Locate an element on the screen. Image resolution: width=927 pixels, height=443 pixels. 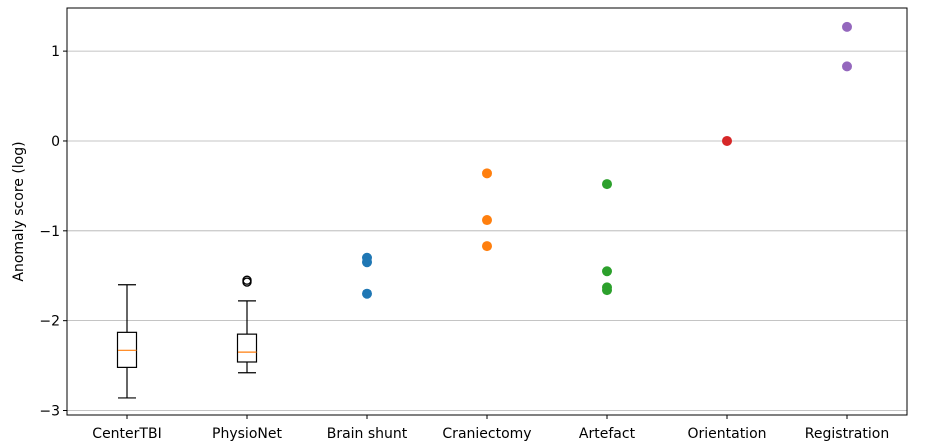
y-tick-label: 0 is located at coordinates (55, 142).